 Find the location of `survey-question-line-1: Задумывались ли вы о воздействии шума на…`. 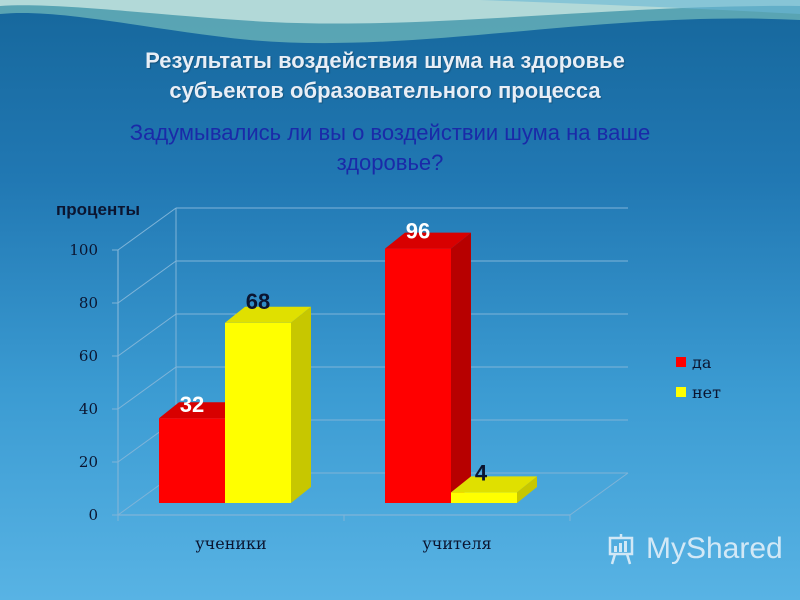

survey-question-line-1: Задумывались ли вы о воздействии шума на… is located at coordinates (390, 132).